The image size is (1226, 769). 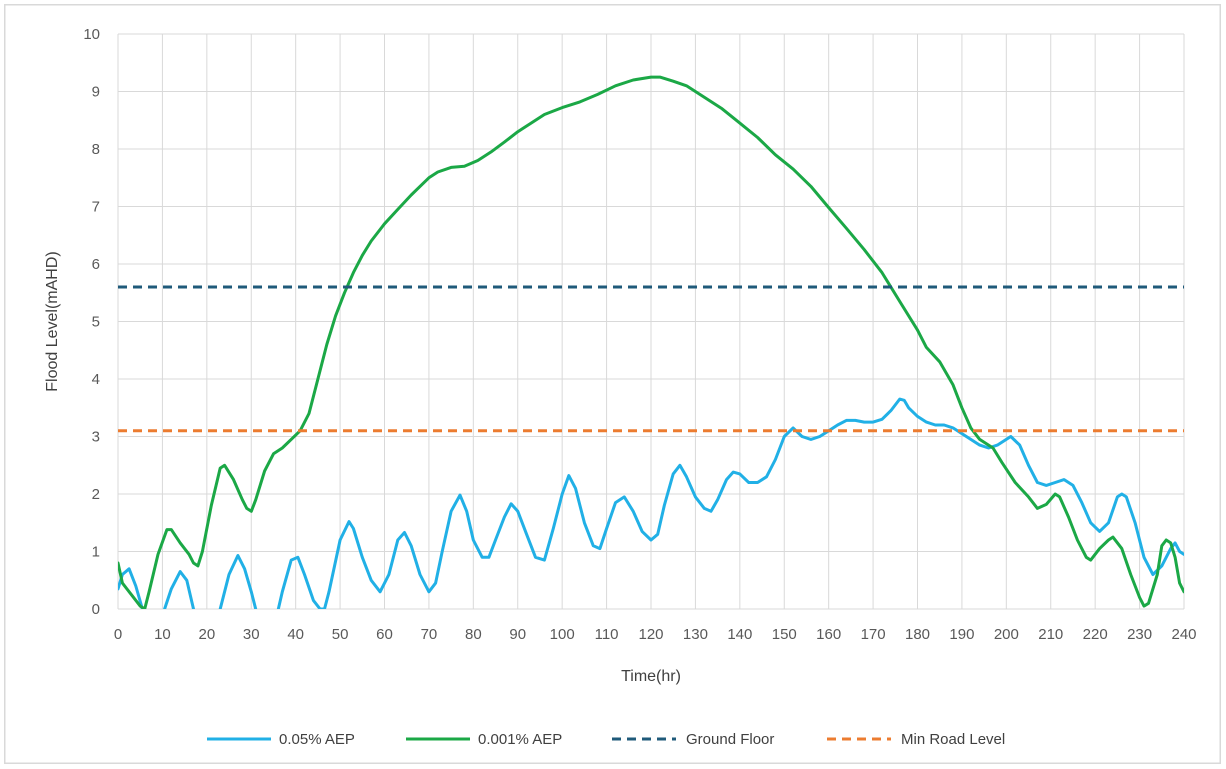 What do you see at coordinates (730, 739) in the screenshot?
I see `legend-label: Ground Floor` at bounding box center [730, 739].